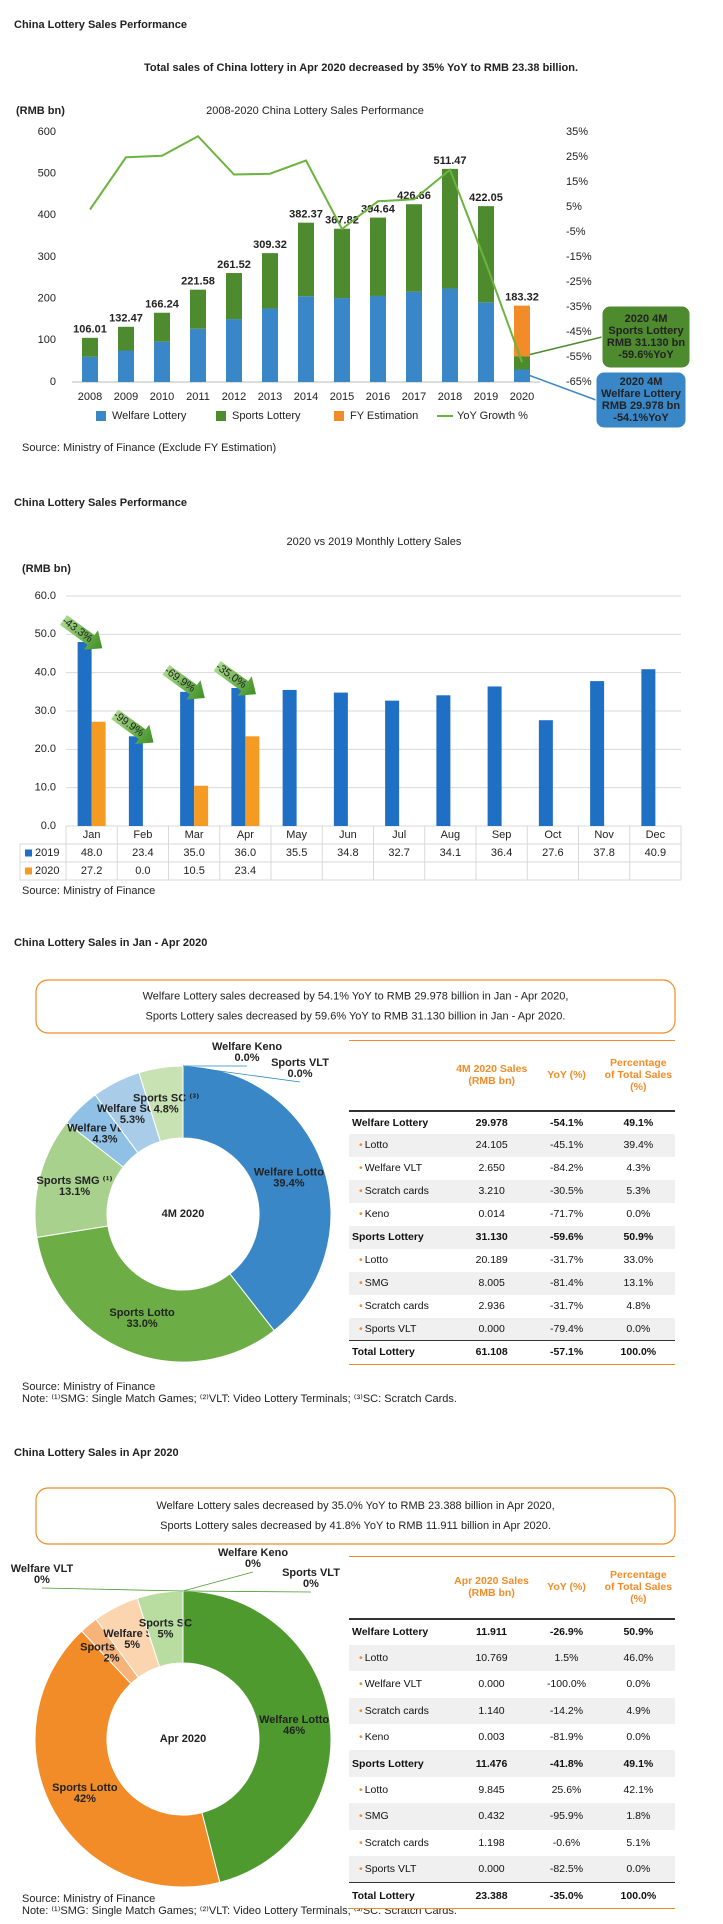 The image size is (723, 1924). Describe the element at coordinates (512, 1632) in the screenshot. I see `group-row: Welfare Lottery 11.911 -26.9% 50.9%` at that location.